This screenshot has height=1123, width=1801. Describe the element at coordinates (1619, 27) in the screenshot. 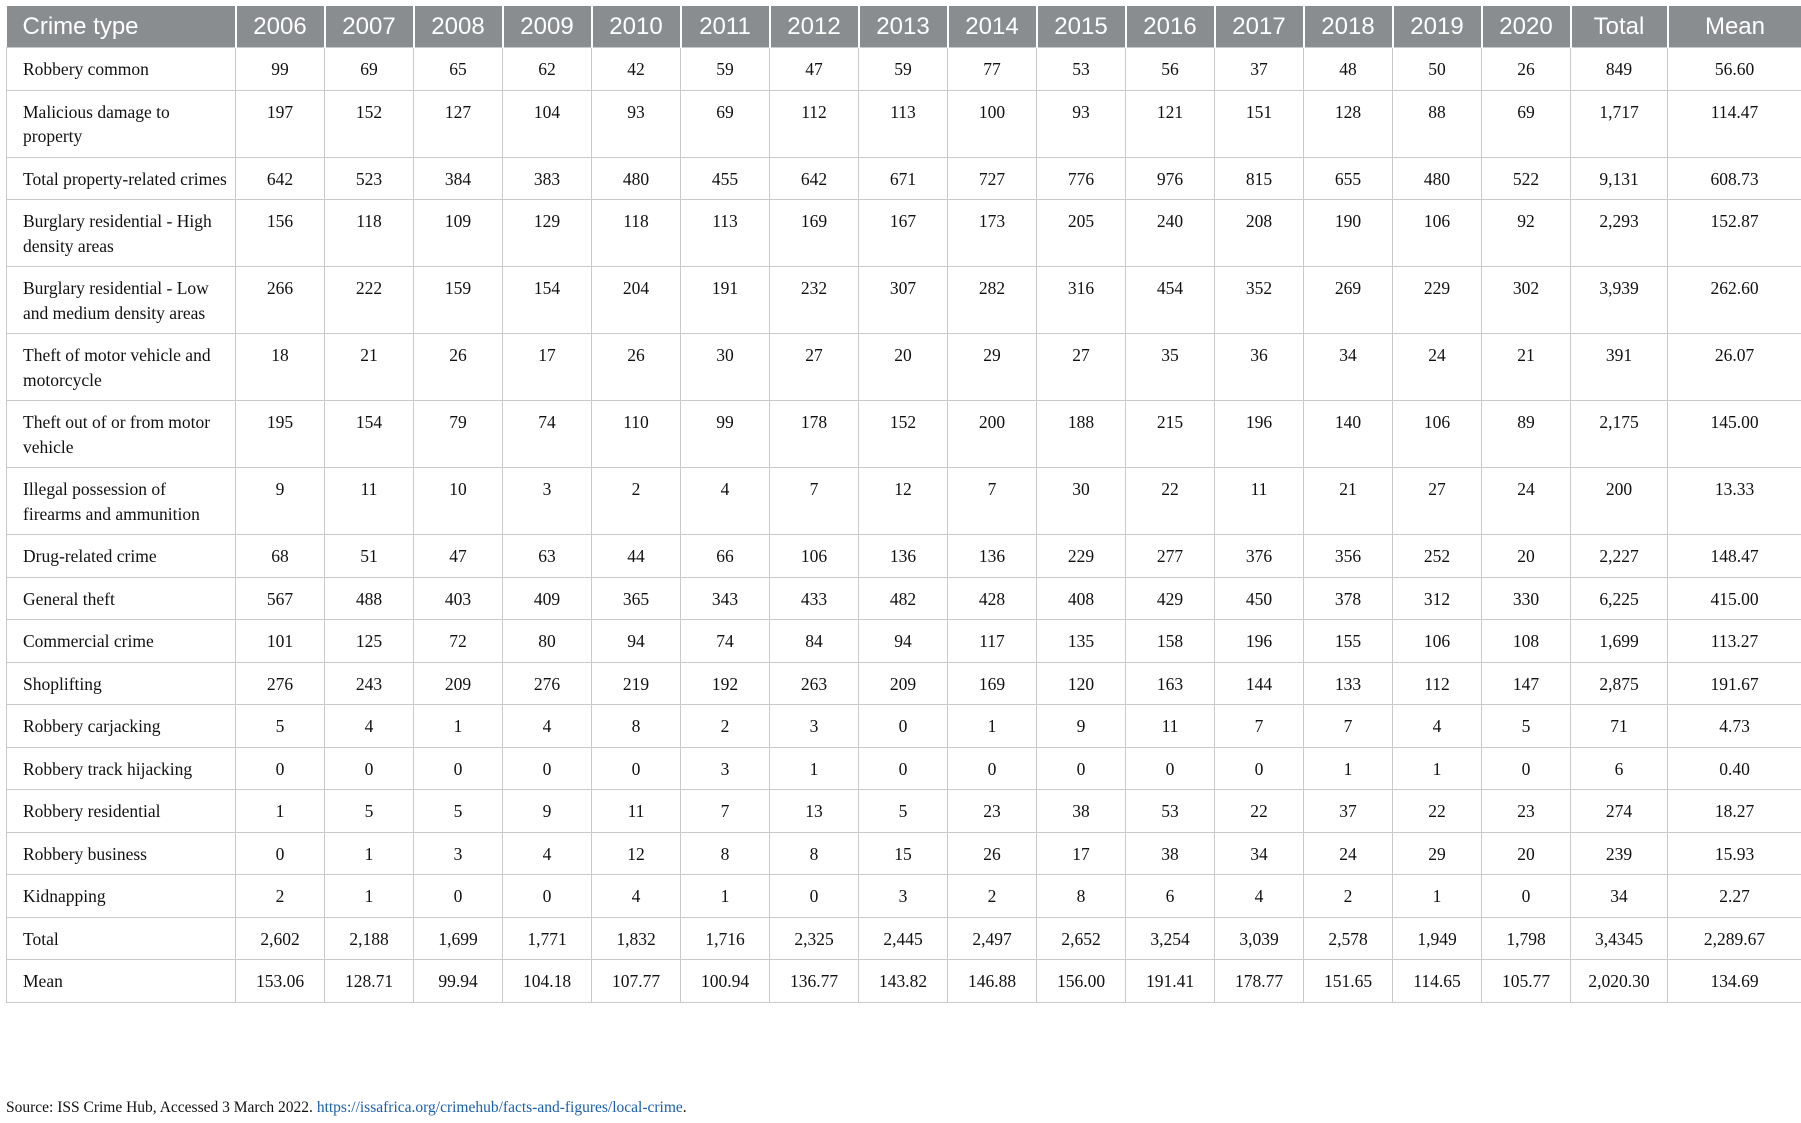

I see `column-header: Total` at that location.